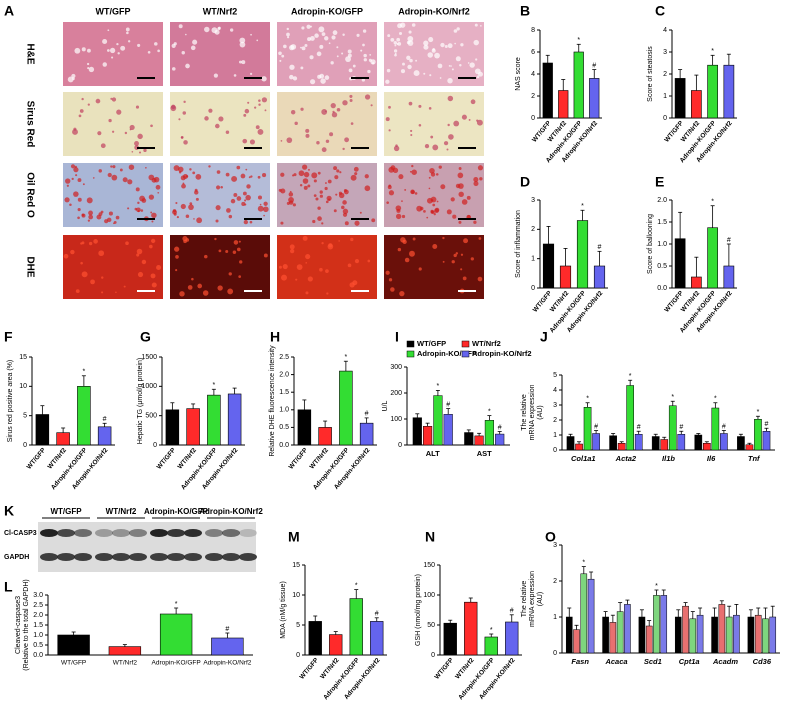  What do you see at coordinates (29, 266) in the screenshot?
I see `row-label: DHE` at bounding box center [29, 266].